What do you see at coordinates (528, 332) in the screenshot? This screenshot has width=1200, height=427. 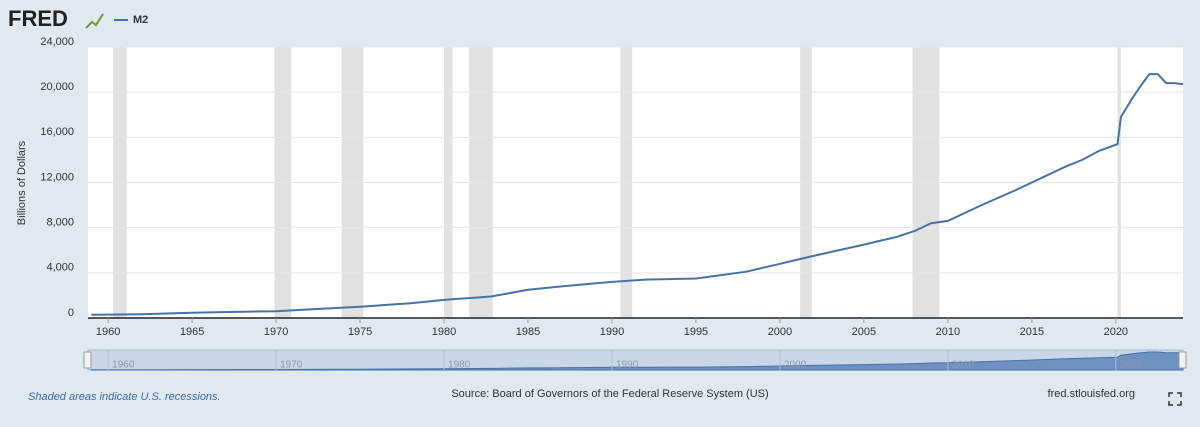 I see `x-tick-label: 1985` at bounding box center [528, 332].